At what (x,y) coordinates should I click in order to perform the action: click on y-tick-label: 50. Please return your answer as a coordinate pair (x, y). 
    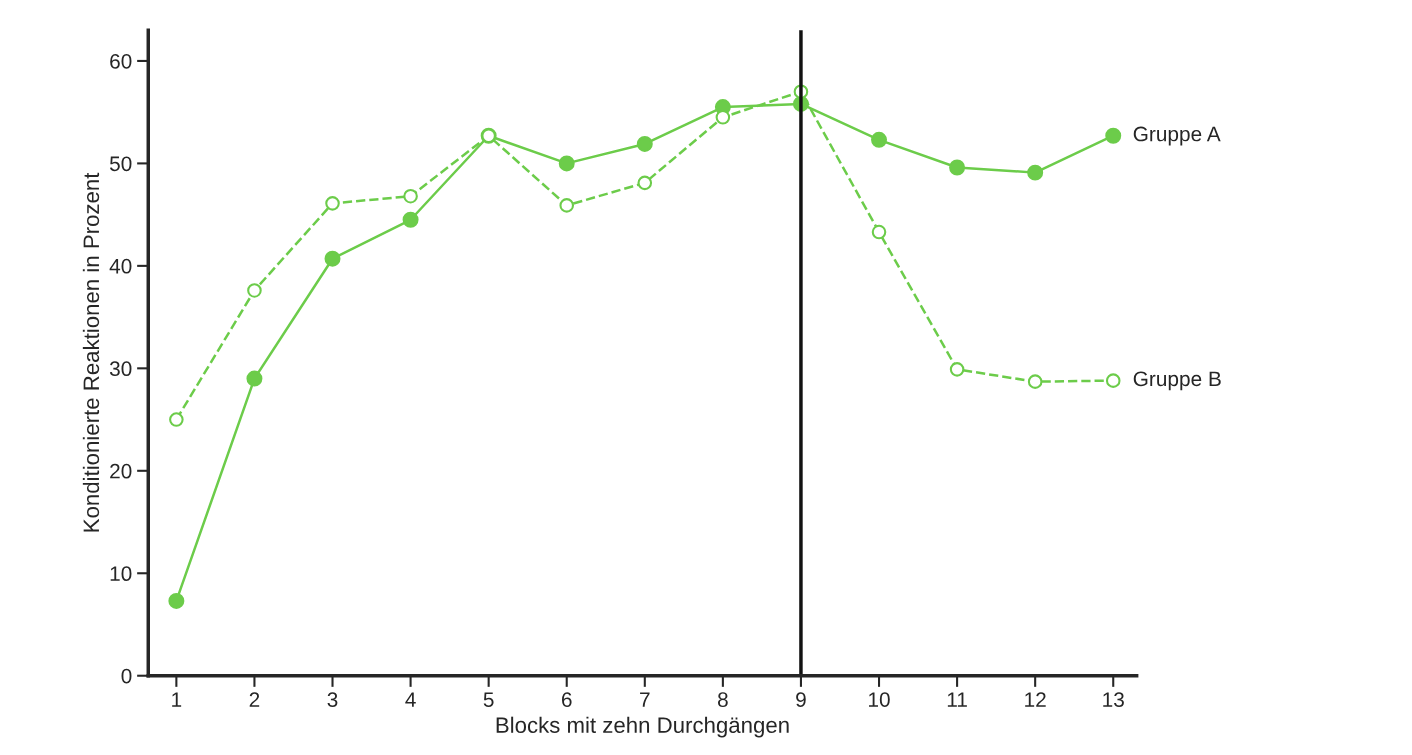
    Looking at the image, I should click on (120, 164).